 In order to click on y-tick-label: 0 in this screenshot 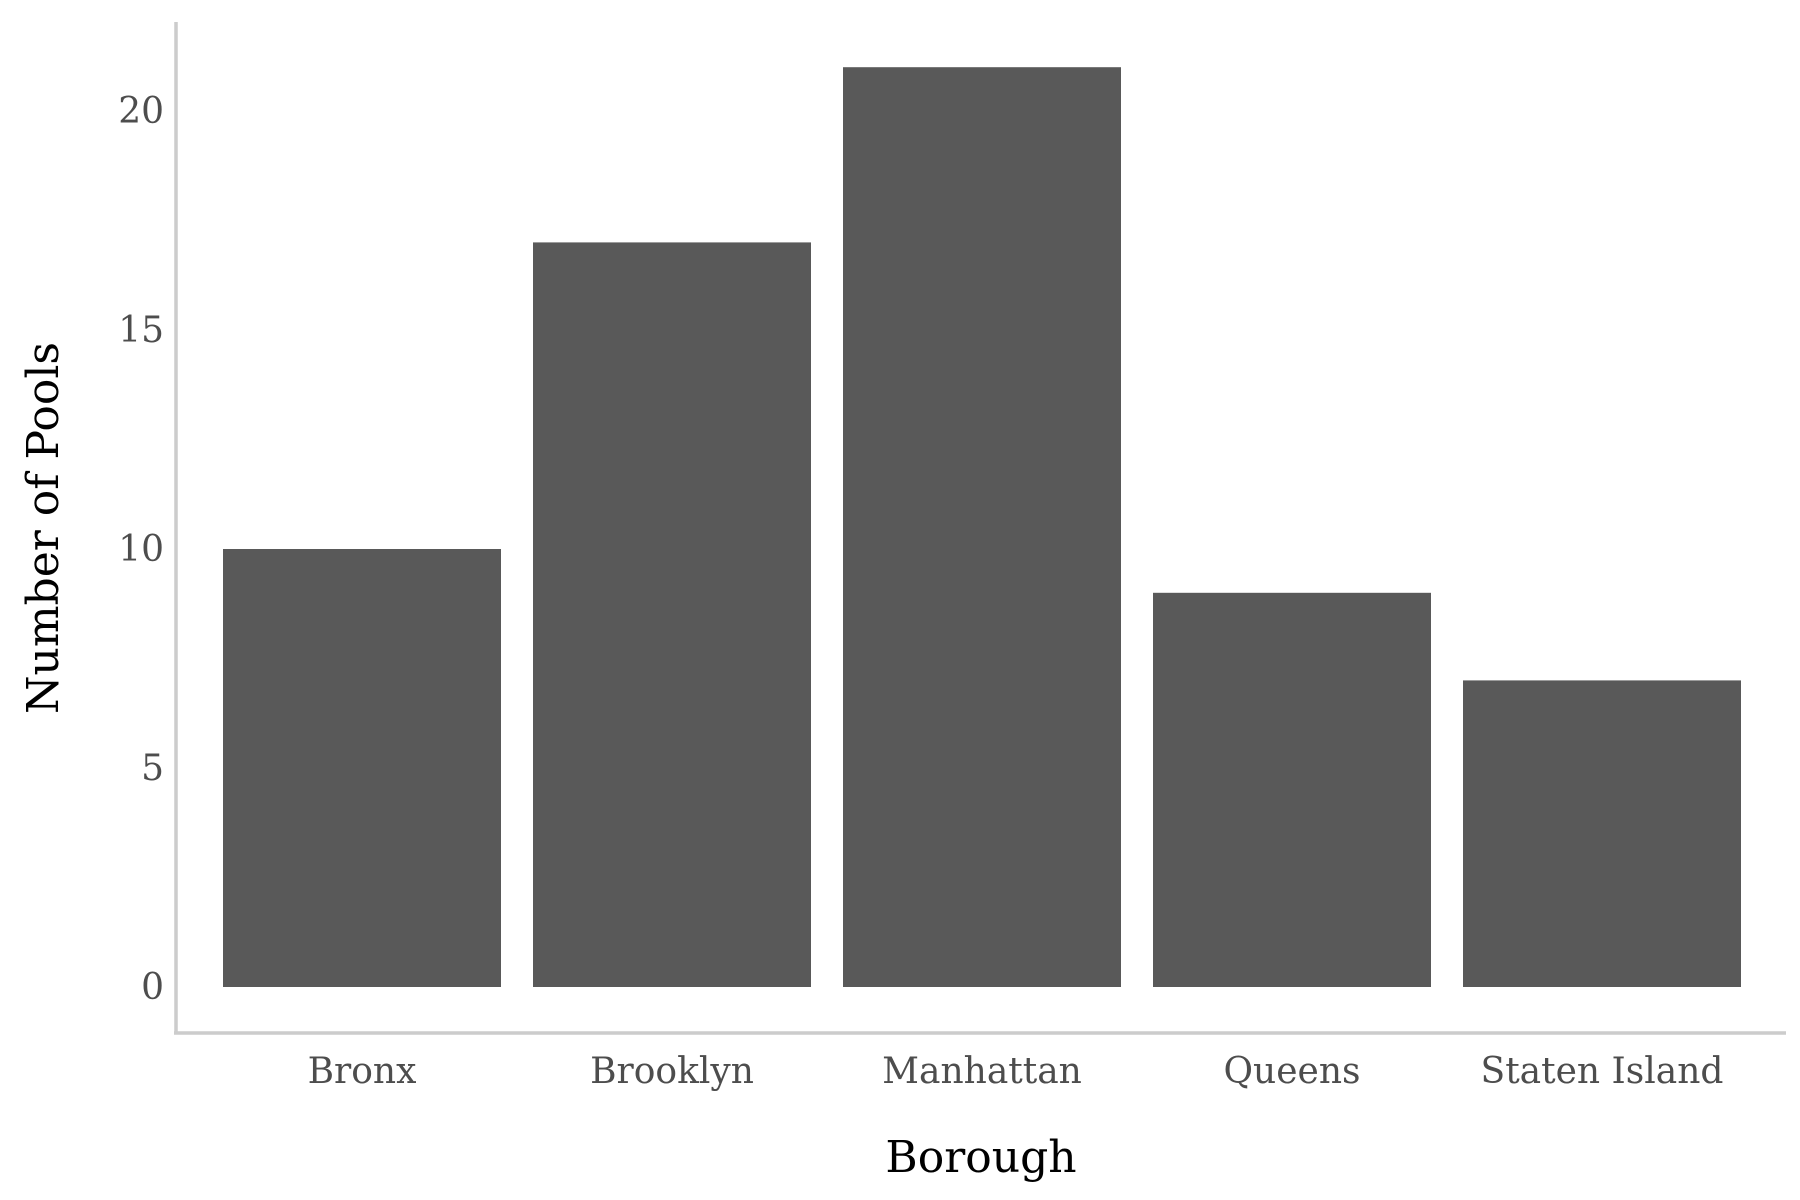, I will do `click(152, 987)`.